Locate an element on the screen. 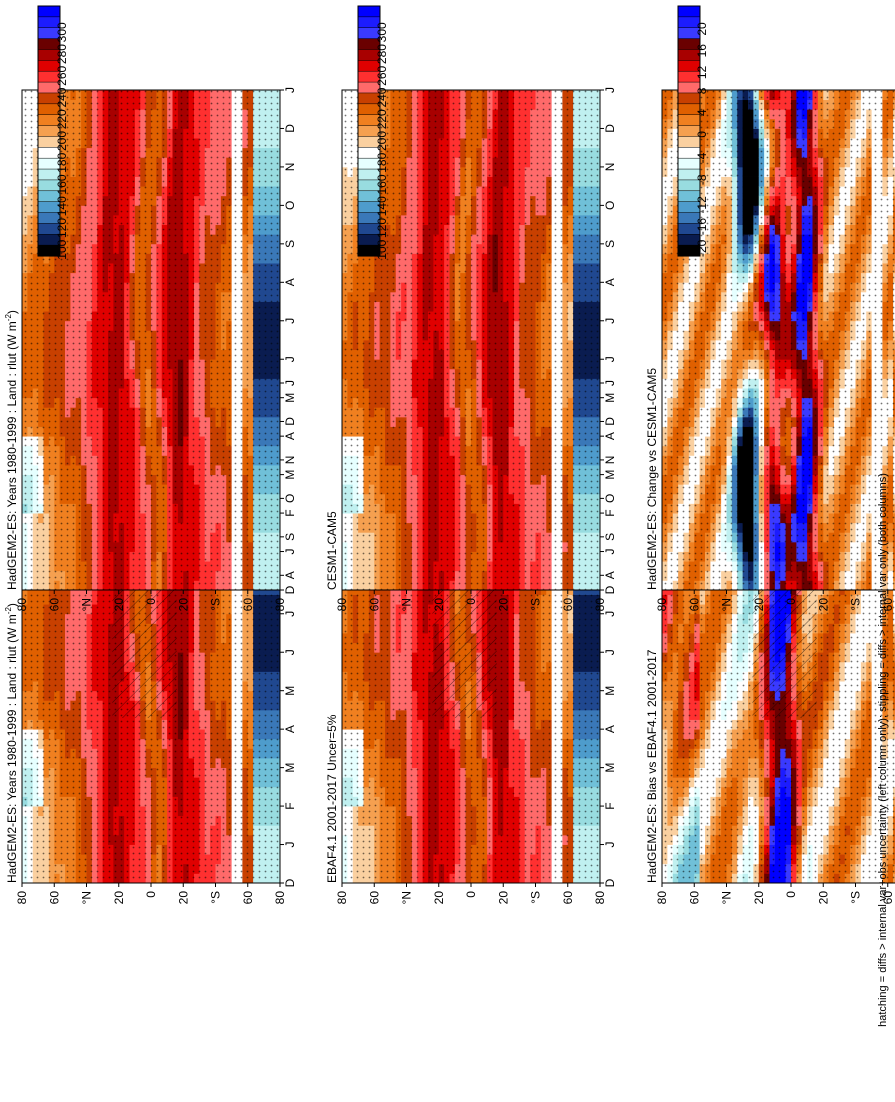 This screenshot has width=895, height=1102. lat-label: 0 is located at coordinates (151, 894).